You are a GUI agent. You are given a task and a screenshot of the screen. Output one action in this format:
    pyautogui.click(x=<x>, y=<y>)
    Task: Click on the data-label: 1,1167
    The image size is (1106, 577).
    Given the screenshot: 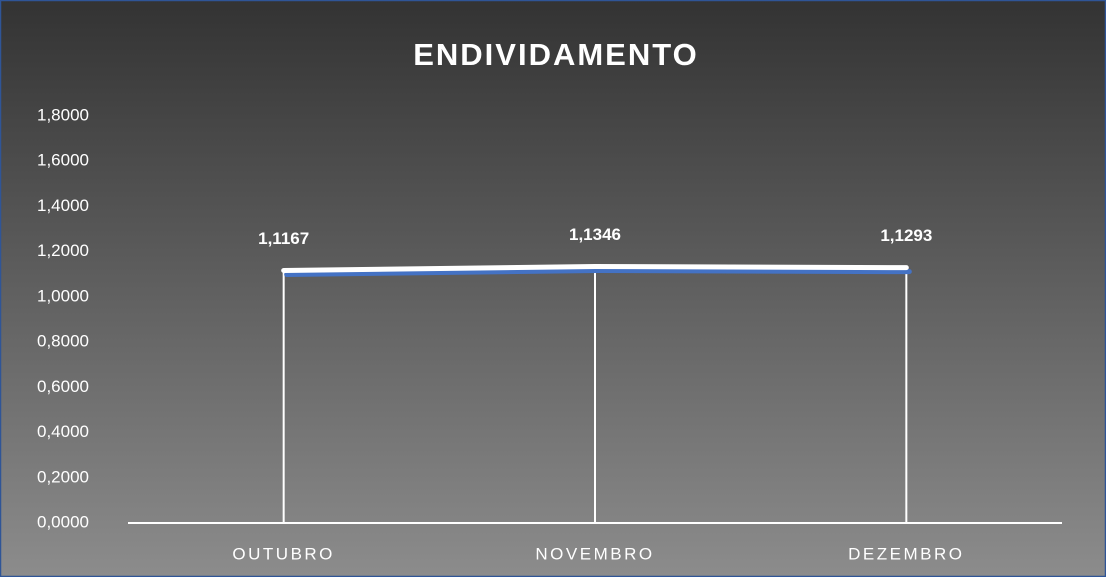 What is the action you would take?
    pyautogui.click(x=283, y=238)
    